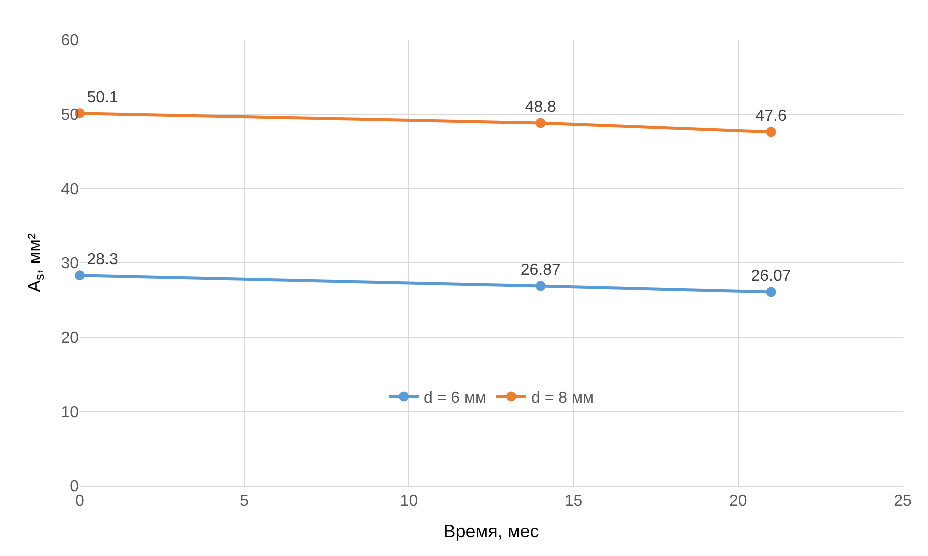 The height and width of the screenshot is (556, 928). What do you see at coordinates (492, 531) in the screenshot?
I see `x-axis-title: Время, мес` at bounding box center [492, 531].